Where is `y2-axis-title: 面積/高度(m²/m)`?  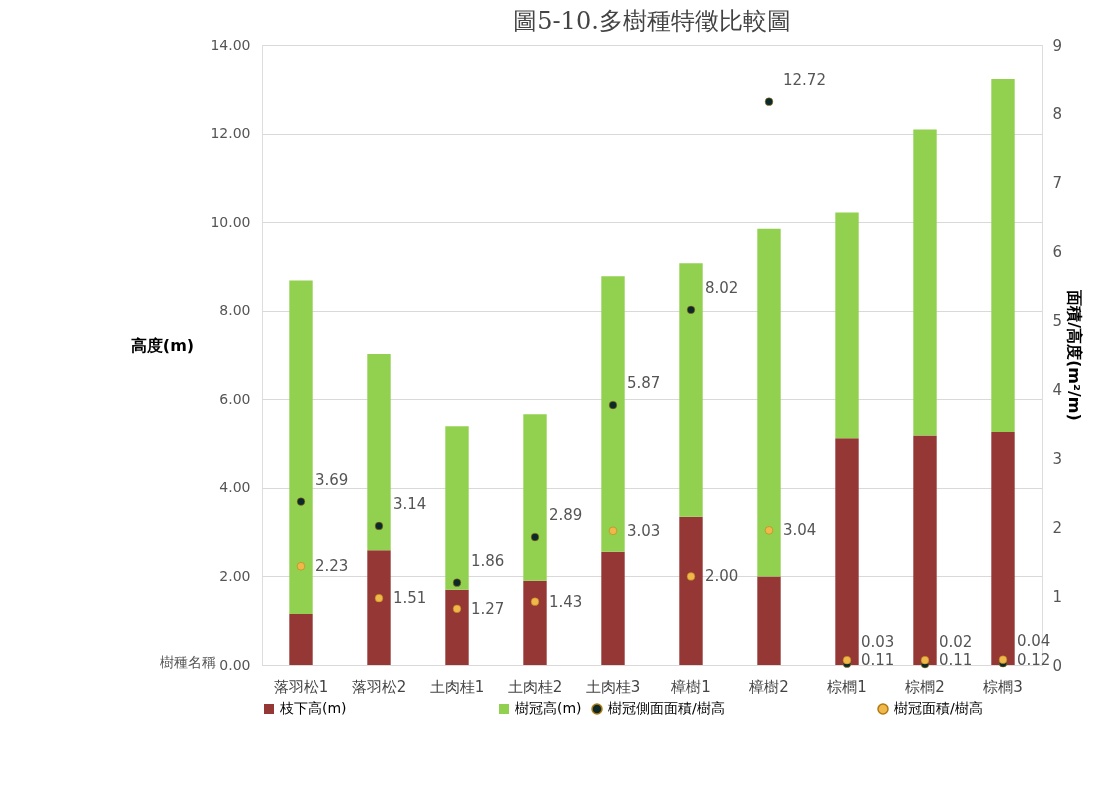 y2-axis-title: 面積/高度(m²/m) is located at coordinates (1075, 355).